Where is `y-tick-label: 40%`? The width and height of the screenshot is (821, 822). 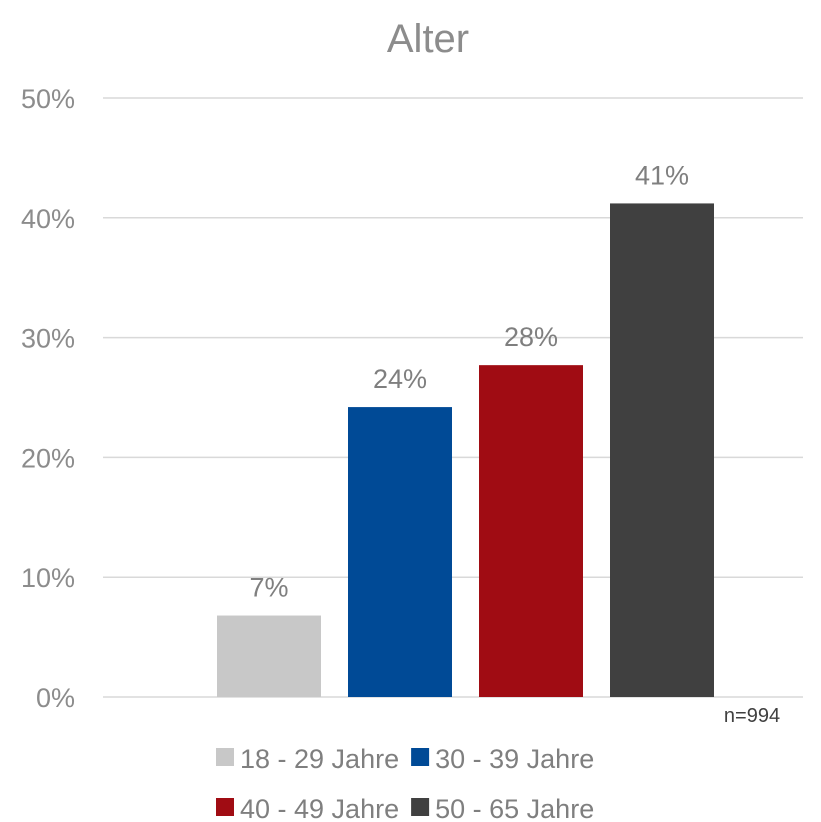
y-tick-label: 40% is located at coordinates (48, 219).